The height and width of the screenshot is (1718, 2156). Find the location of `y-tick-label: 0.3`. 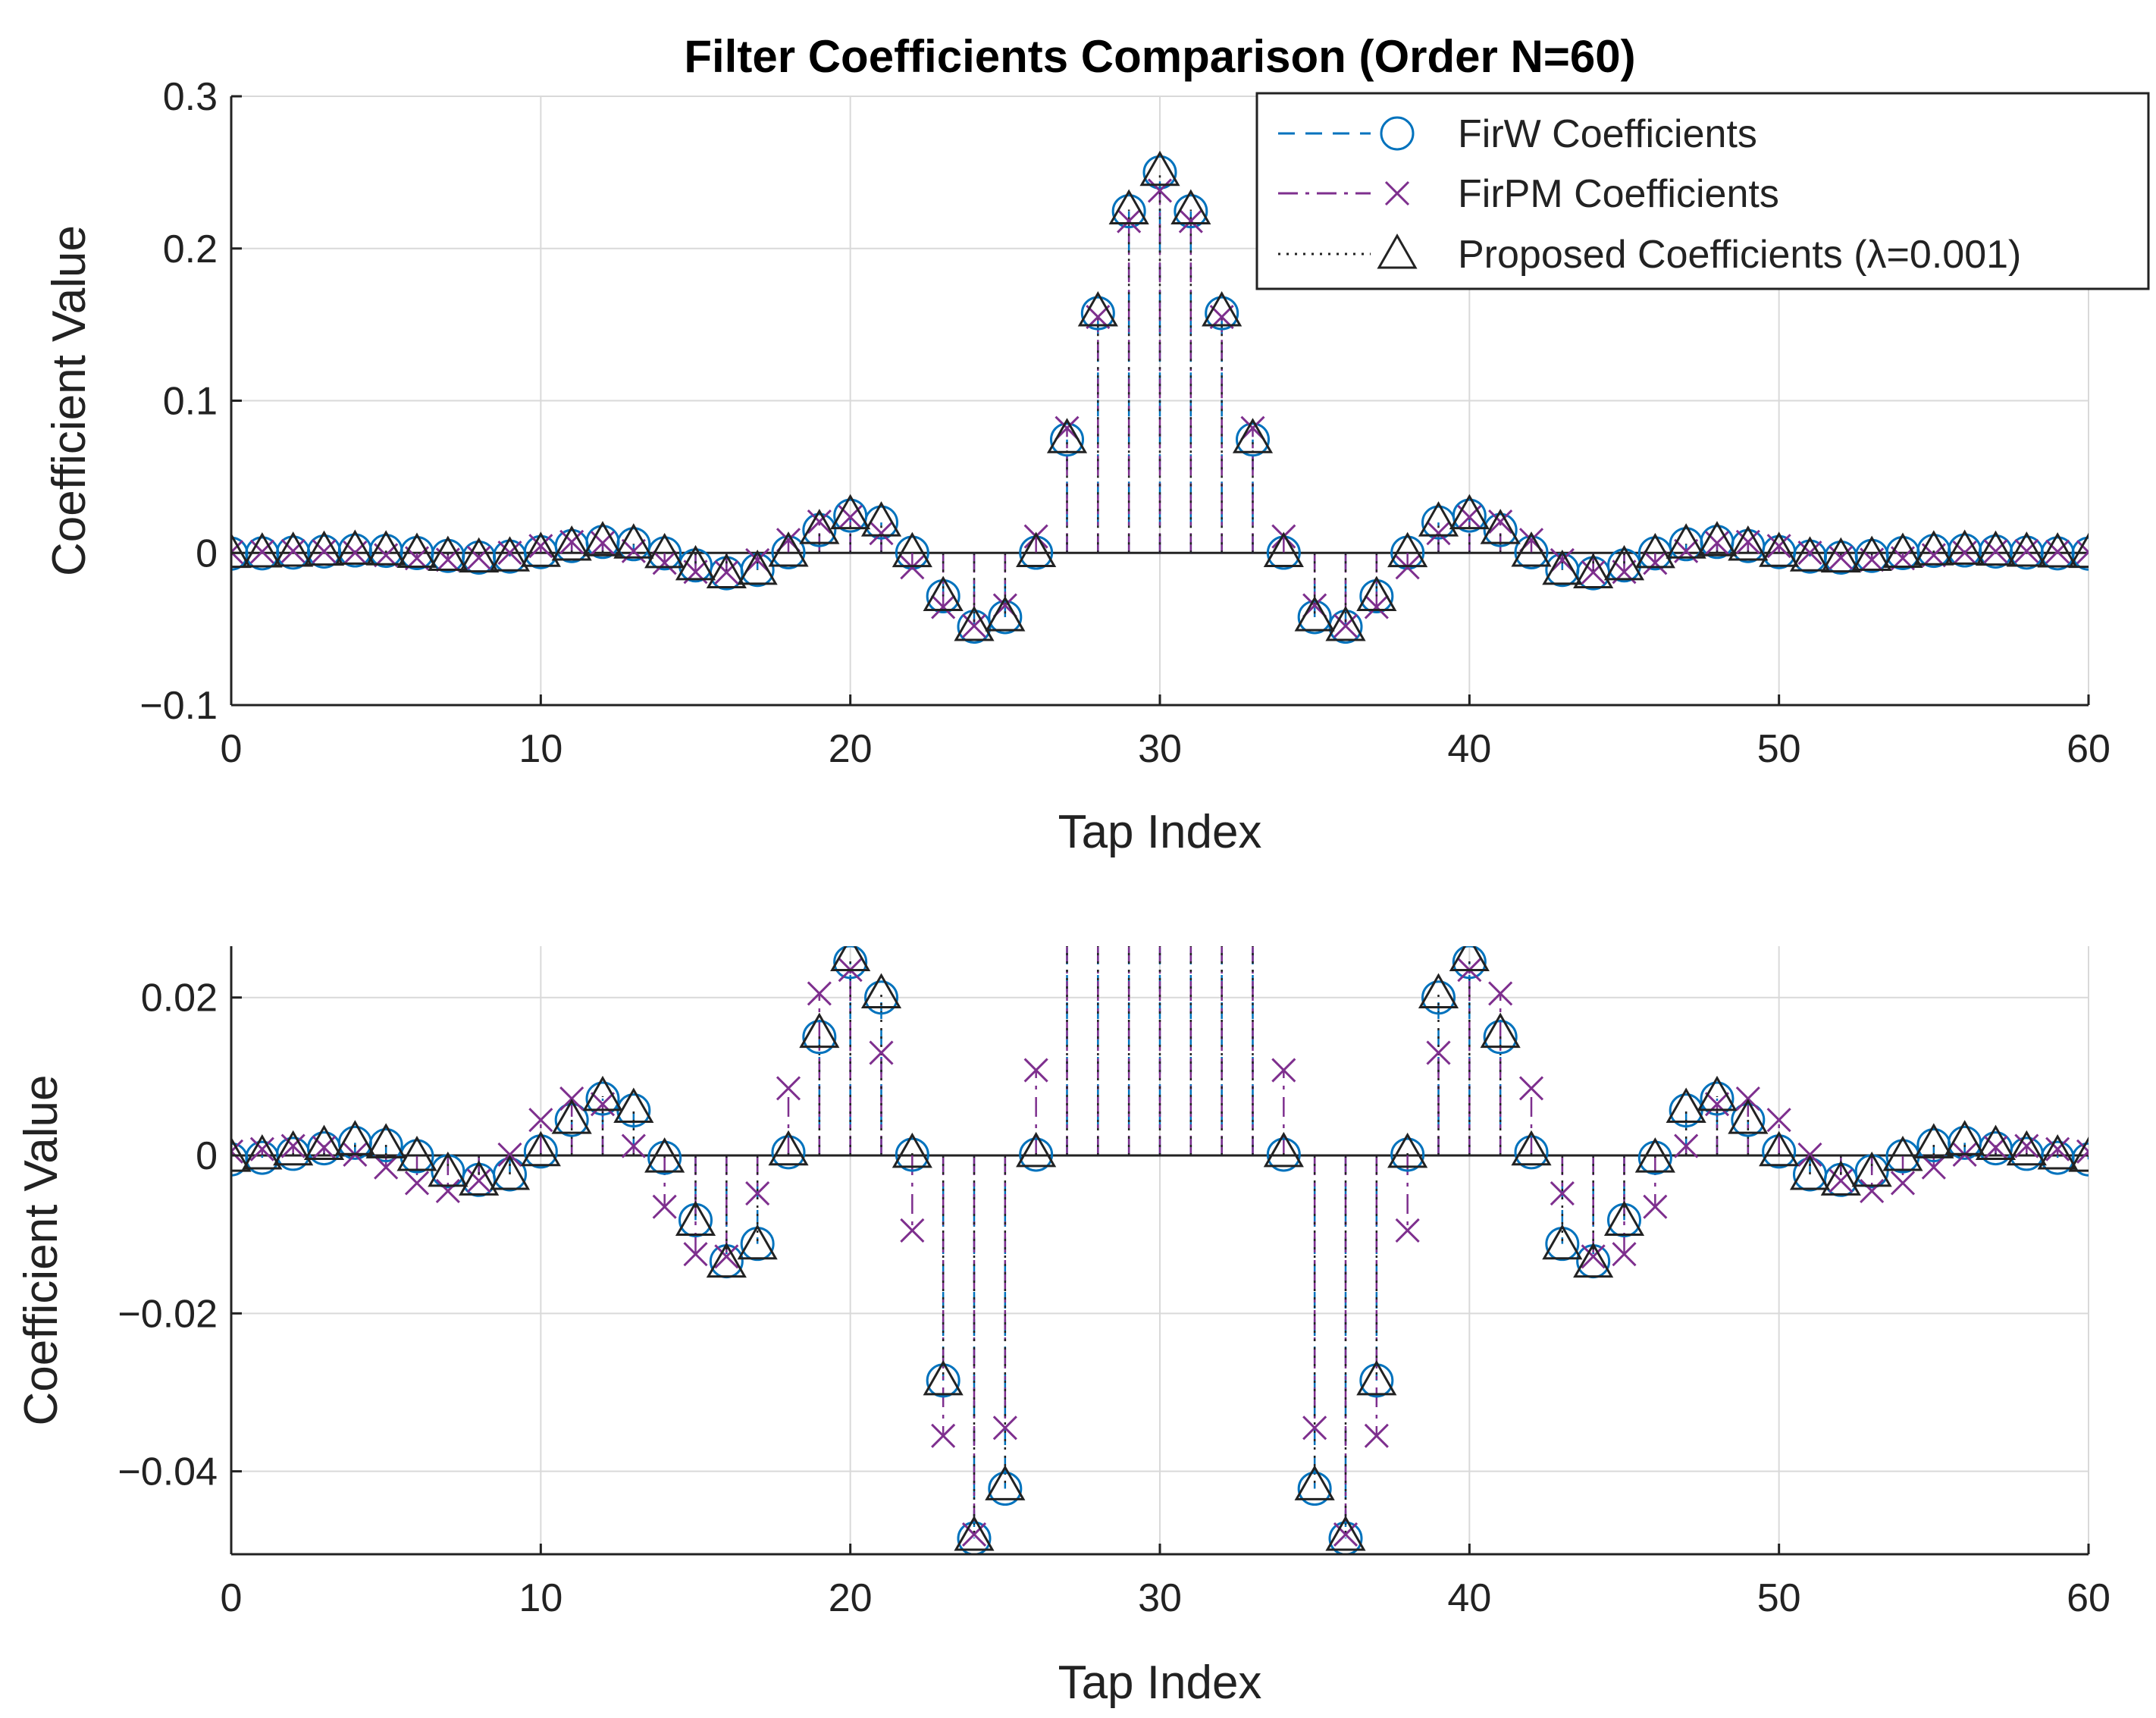

y-tick-label: 0.3 is located at coordinates (190, 97).